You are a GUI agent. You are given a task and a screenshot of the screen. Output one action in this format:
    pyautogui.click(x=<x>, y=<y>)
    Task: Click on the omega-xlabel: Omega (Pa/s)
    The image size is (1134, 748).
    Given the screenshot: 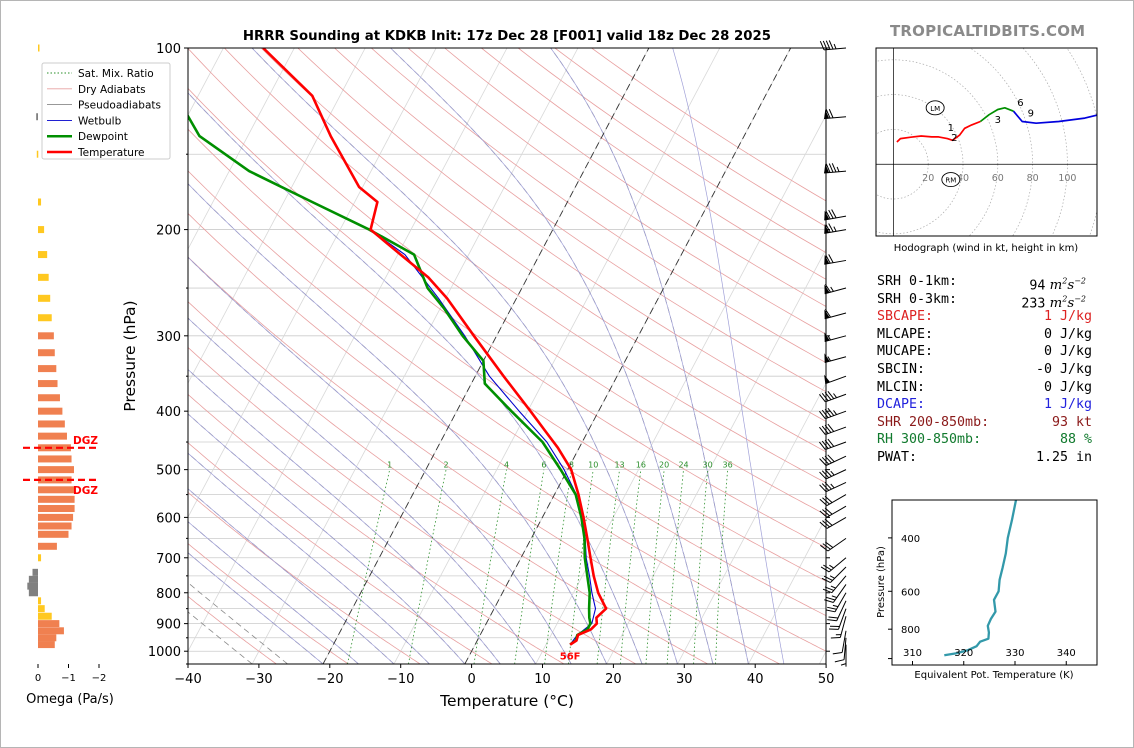 What is the action you would take?
    pyautogui.click(x=70, y=699)
    